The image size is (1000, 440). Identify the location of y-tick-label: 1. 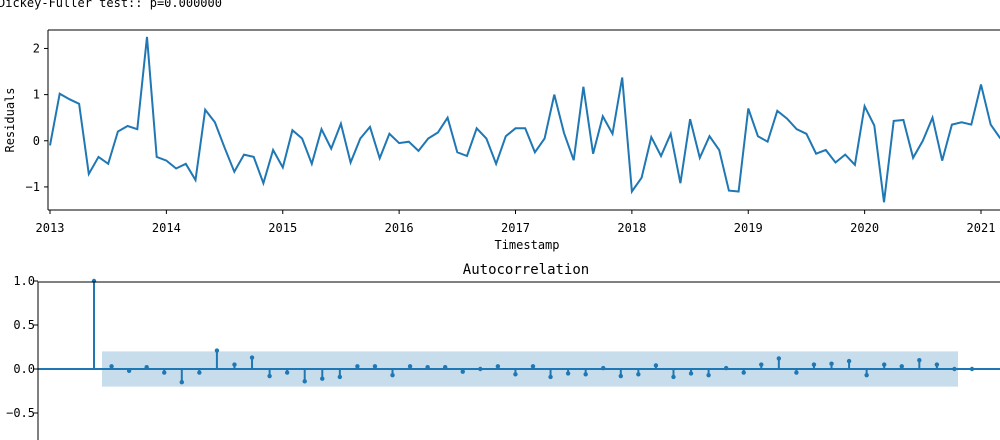
(36, 95).